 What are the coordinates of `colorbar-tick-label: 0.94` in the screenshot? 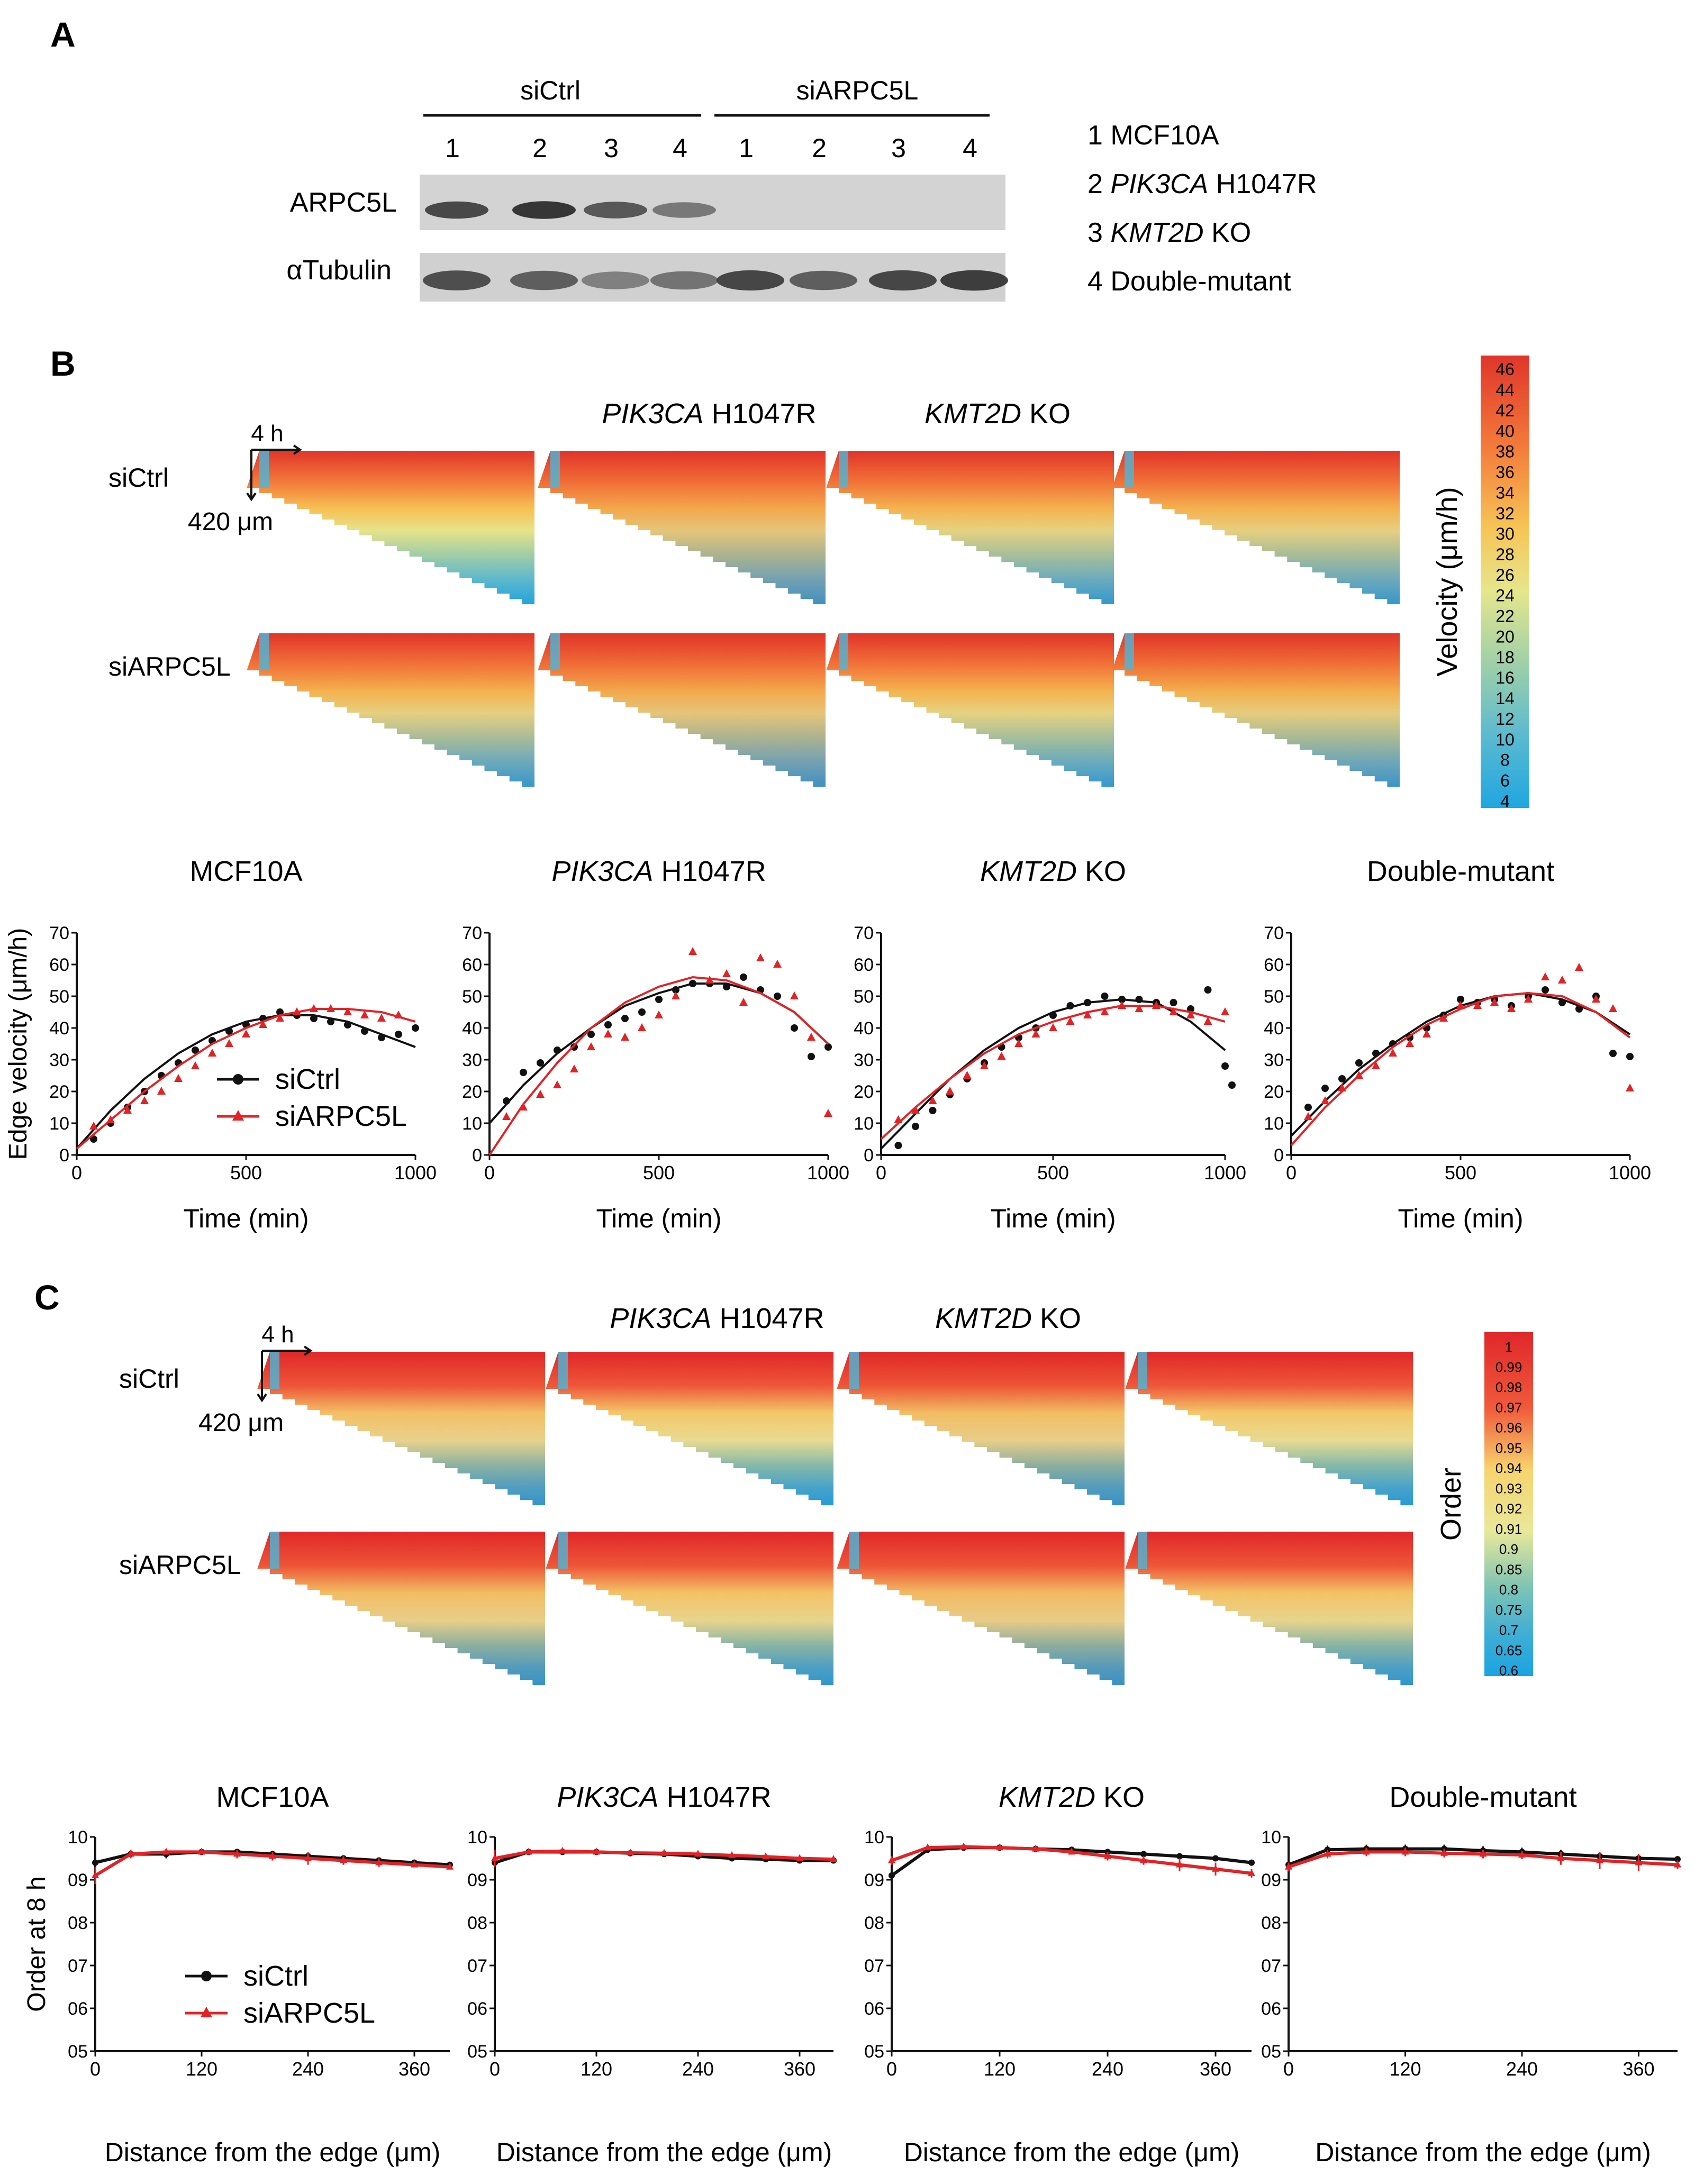 It's located at (1508, 1468).